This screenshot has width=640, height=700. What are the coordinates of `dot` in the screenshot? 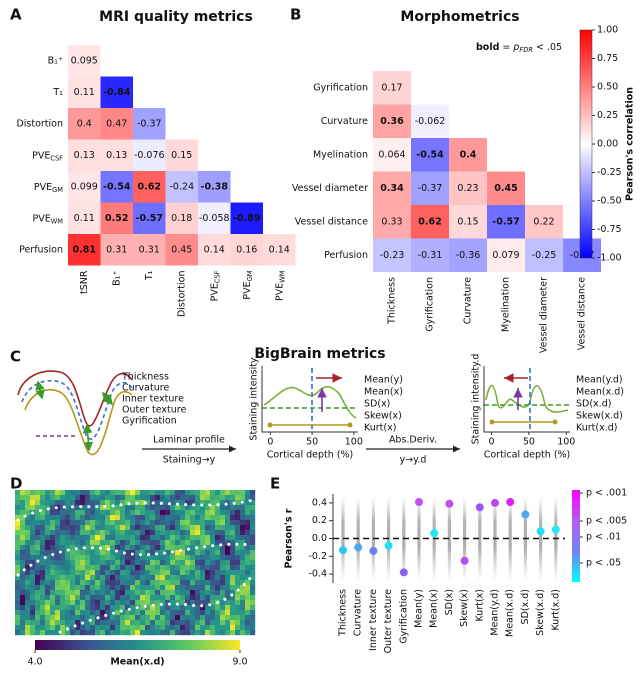 It's located at (495, 502).